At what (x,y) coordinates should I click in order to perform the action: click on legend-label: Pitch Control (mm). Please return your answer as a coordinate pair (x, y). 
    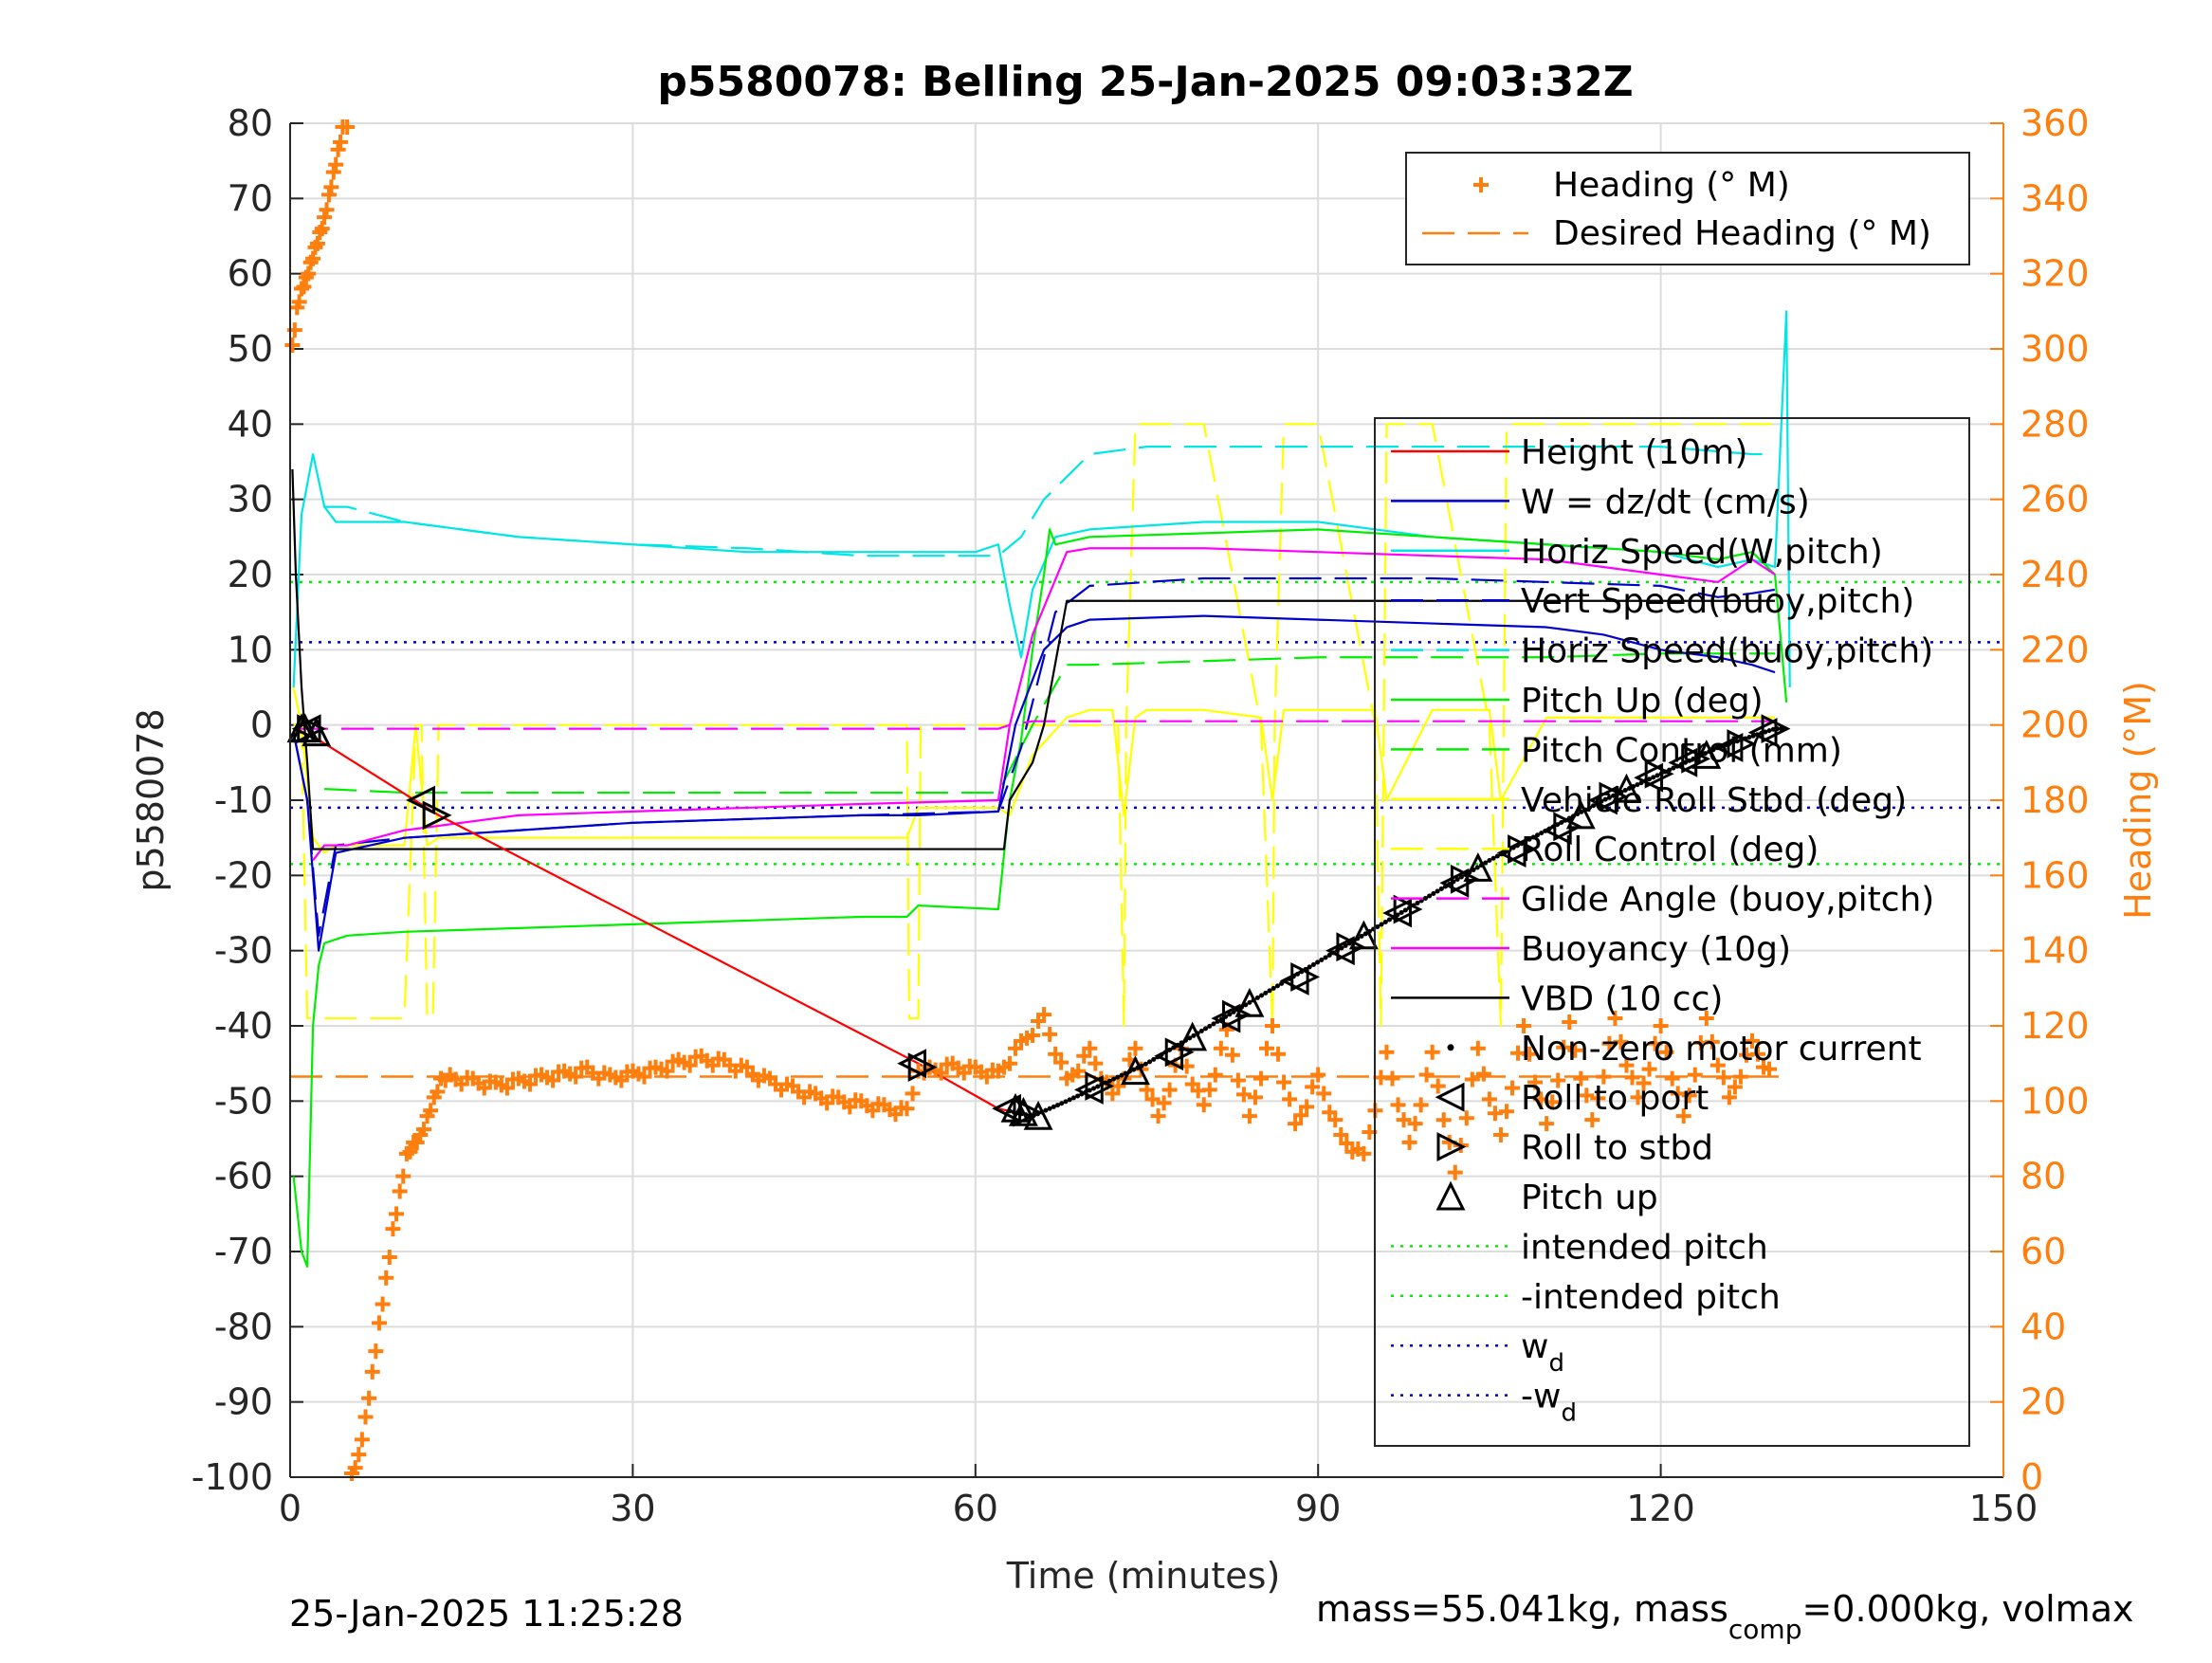
    Looking at the image, I should click on (1681, 750).